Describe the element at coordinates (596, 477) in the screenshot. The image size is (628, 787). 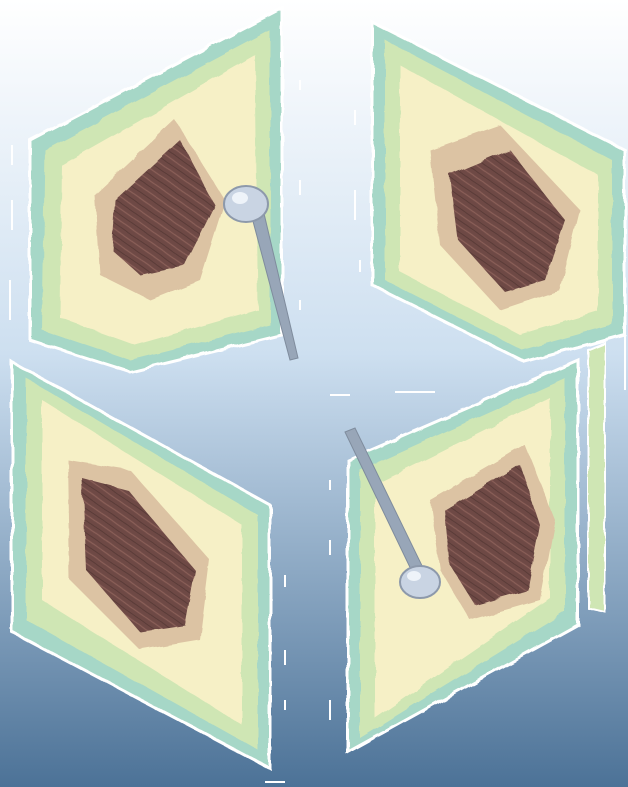
I see `panel-side-strip` at that location.